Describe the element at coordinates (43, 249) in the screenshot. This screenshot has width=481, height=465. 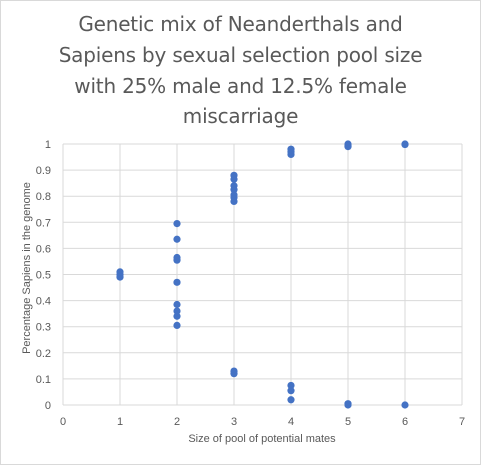
I see `y-tick-label: 0.6` at that location.